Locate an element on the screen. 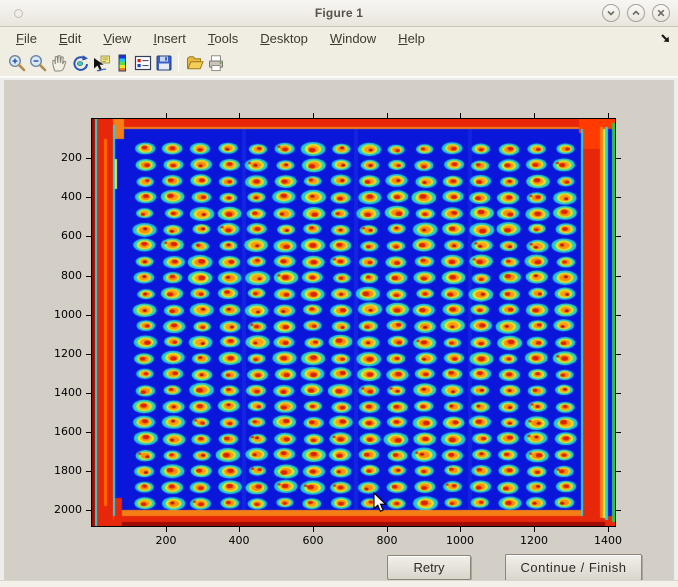 The height and width of the screenshot is (587, 678). insert-legend-icon is located at coordinates (142, 63).